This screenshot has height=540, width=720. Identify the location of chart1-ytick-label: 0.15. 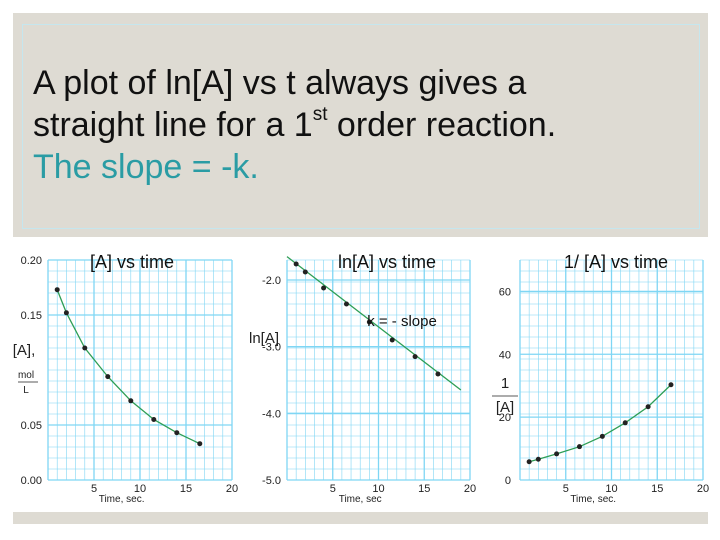
(31, 316).